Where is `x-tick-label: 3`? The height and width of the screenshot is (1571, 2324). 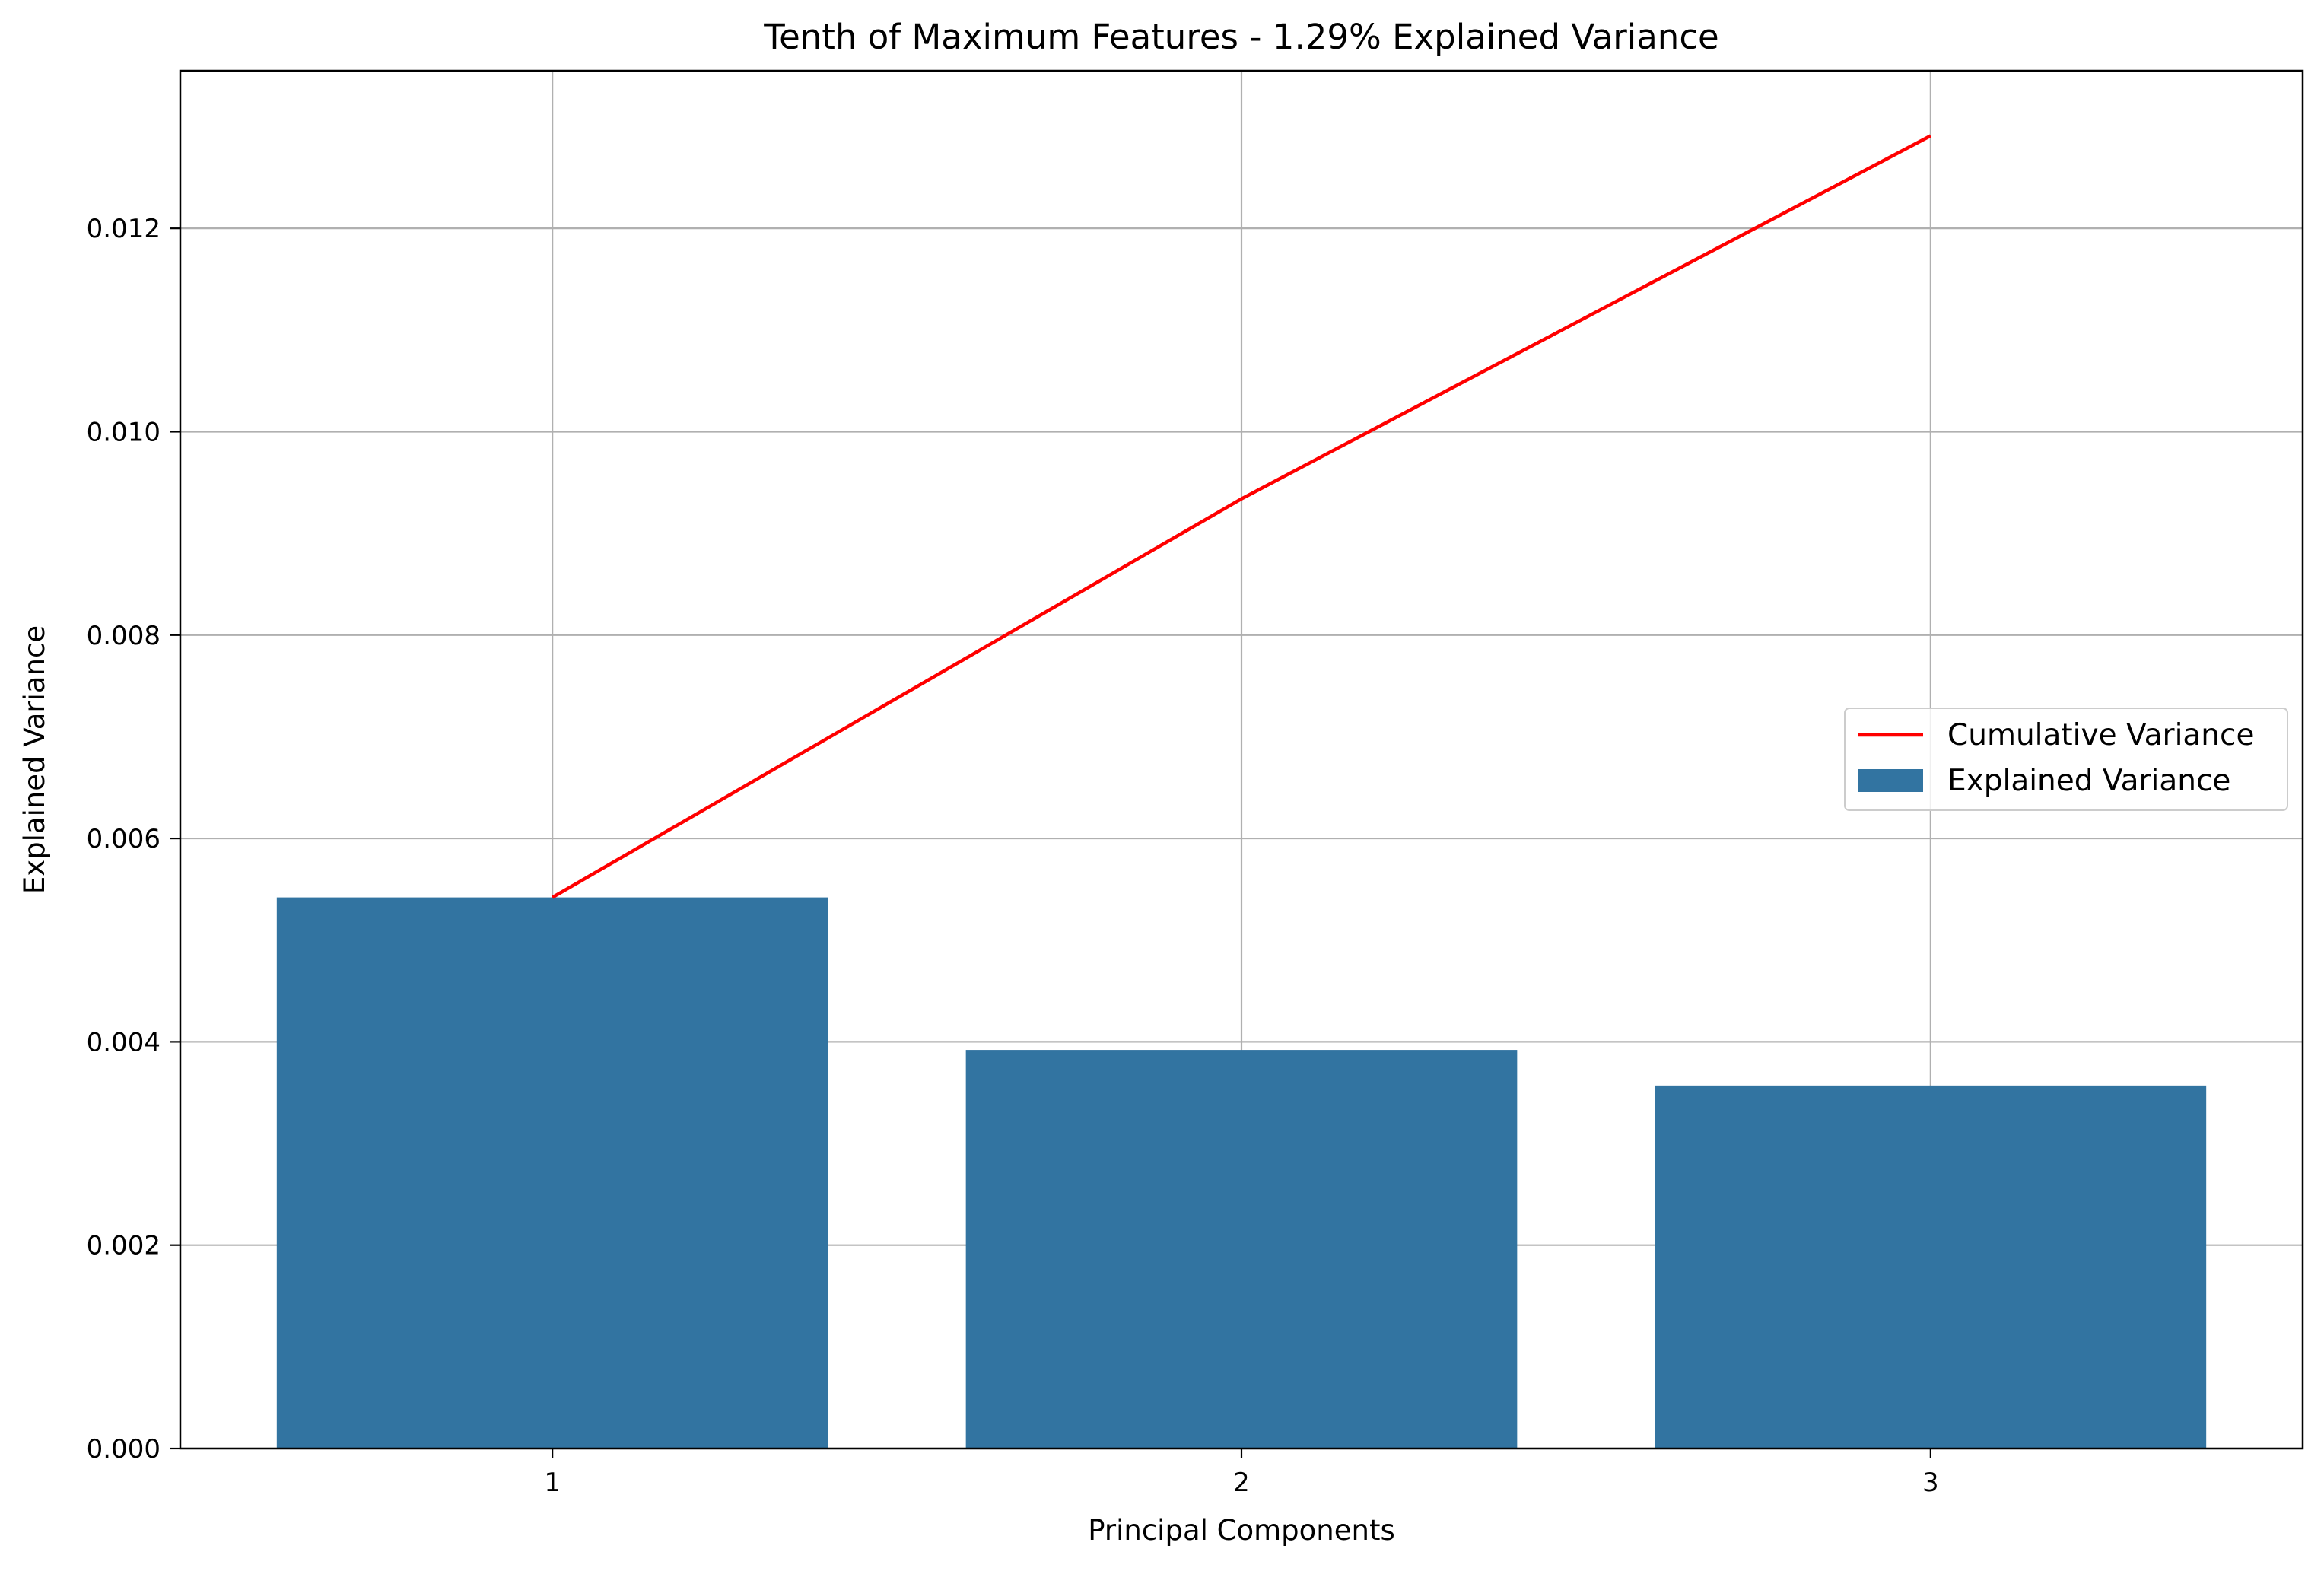 x-tick-label: 3 is located at coordinates (1931, 1483).